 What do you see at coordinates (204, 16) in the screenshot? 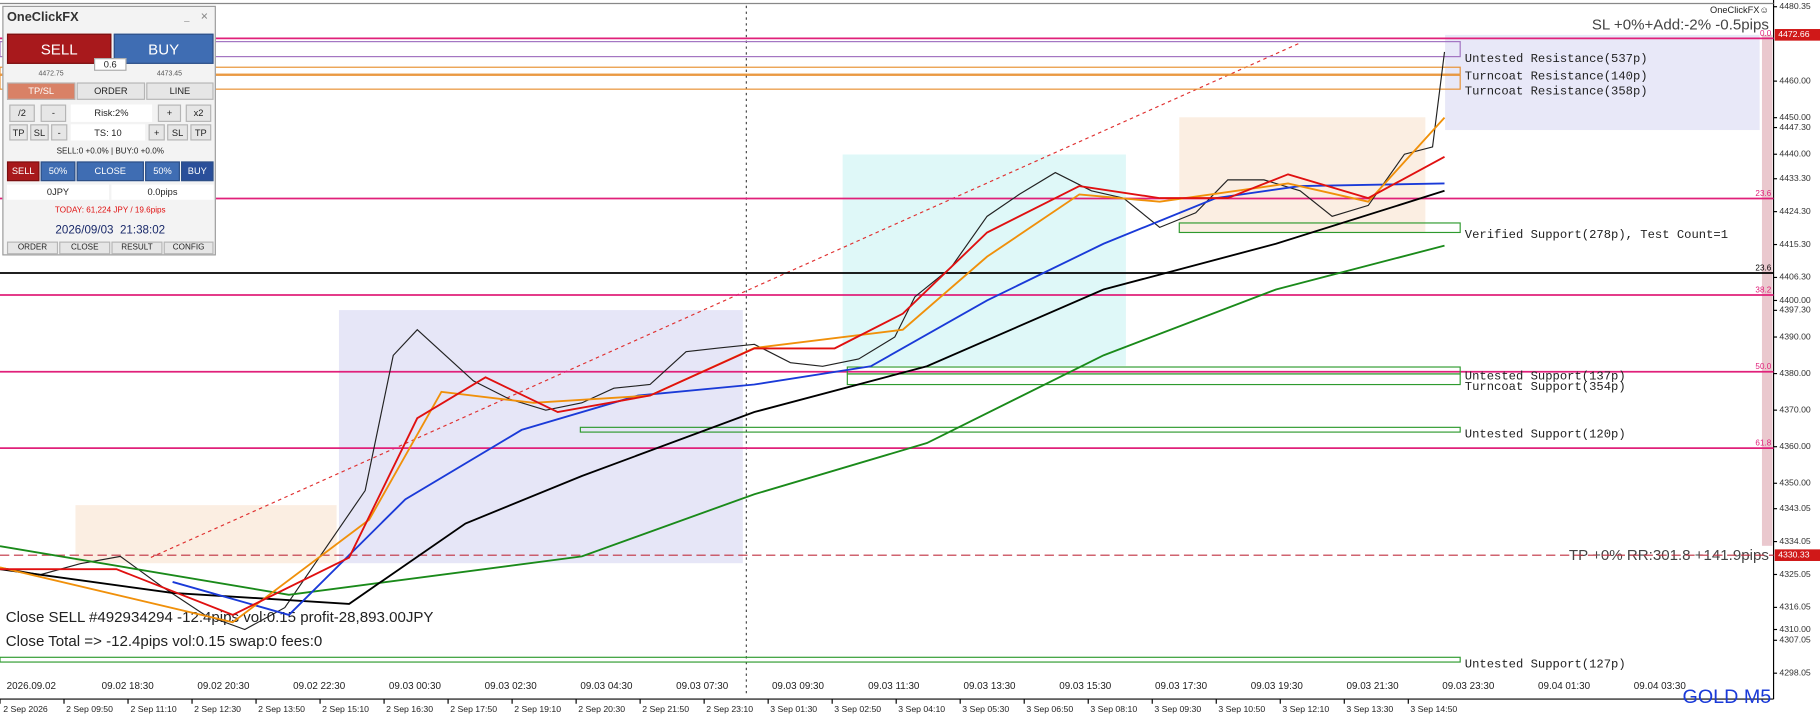
I see `close-icon: ✕` at bounding box center [204, 16].